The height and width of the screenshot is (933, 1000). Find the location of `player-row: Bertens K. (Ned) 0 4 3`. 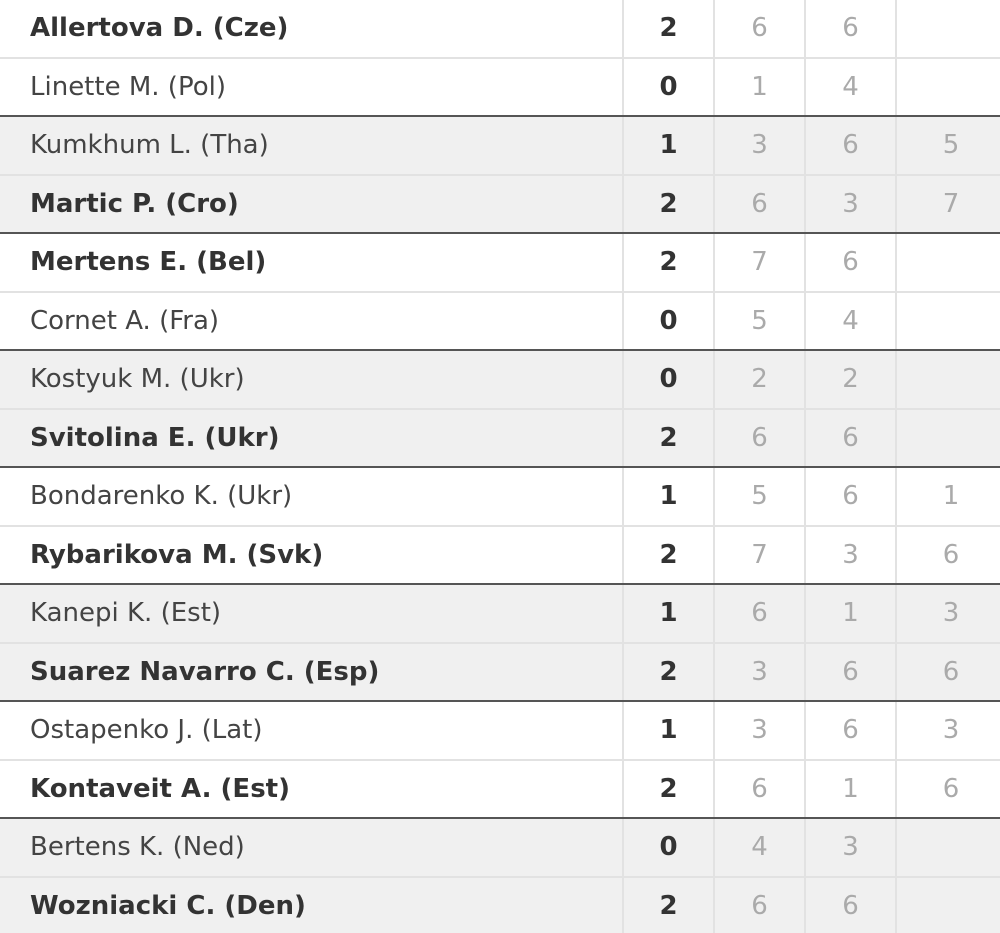

player-row: Bertens K. (Ned) 0 4 3 is located at coordinates (500, 848).